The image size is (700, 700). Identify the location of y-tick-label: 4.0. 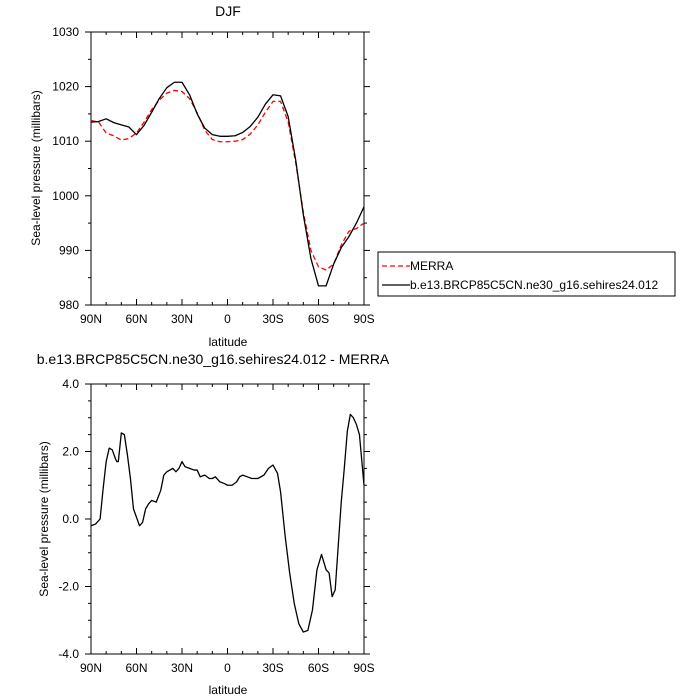
(70, 384).